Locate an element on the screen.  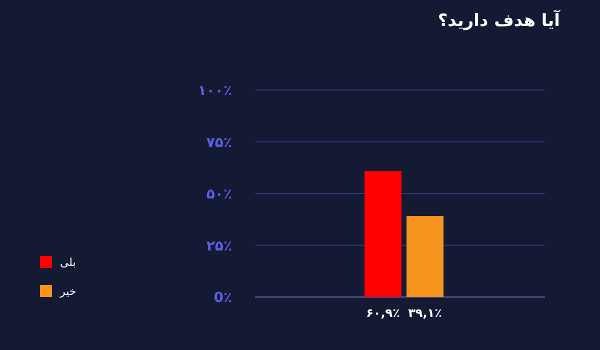
data-label: ۳۹,۱٪ is located at coordinates (425, 313).